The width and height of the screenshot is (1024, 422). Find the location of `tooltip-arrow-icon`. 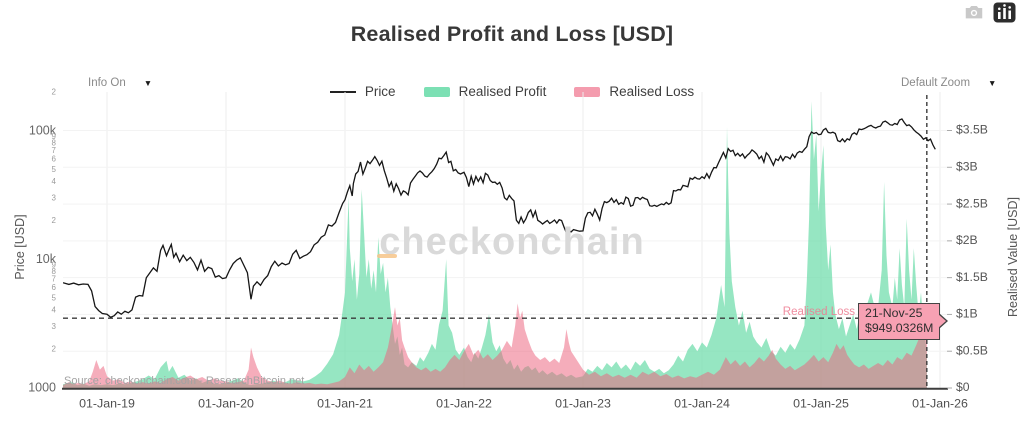

tooltip-arrow-icon is located at coordinates (942, 321).